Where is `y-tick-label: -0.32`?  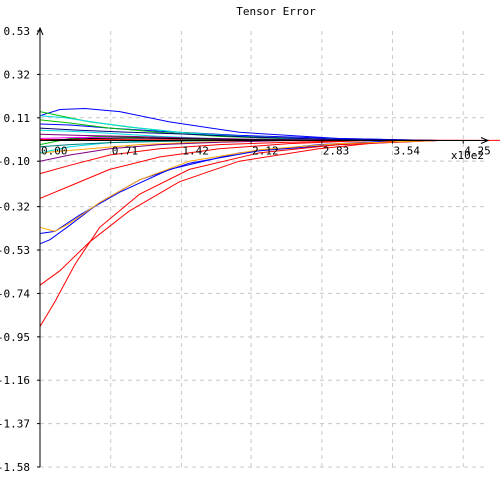
y-tick-label: -0.32 is located at coordinates (15, 207).